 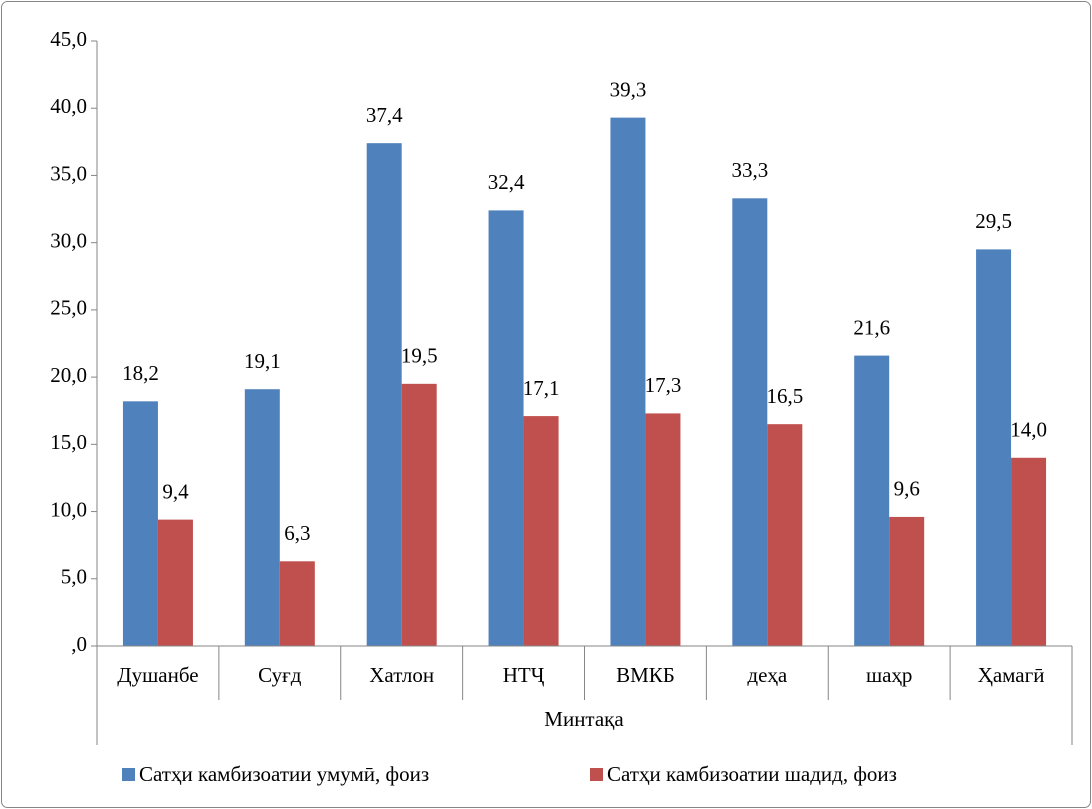 What do you see at coordinates (784, 396) in the screenshot?
I see `value-label: 16,5` at bounding box center [784, 396].